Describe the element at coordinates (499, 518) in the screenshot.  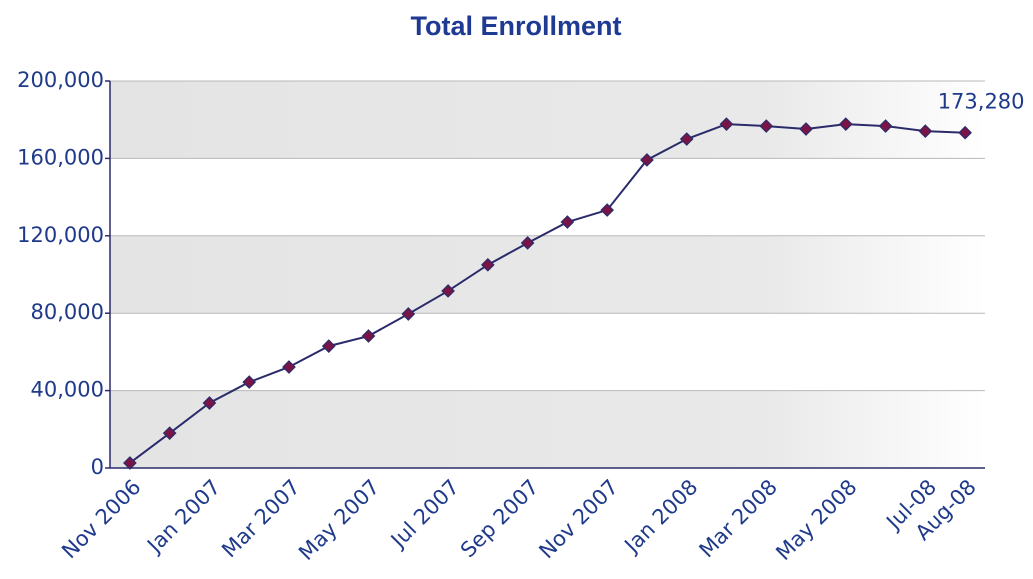
I see `x-tick-label: Sep 2007` at that location.